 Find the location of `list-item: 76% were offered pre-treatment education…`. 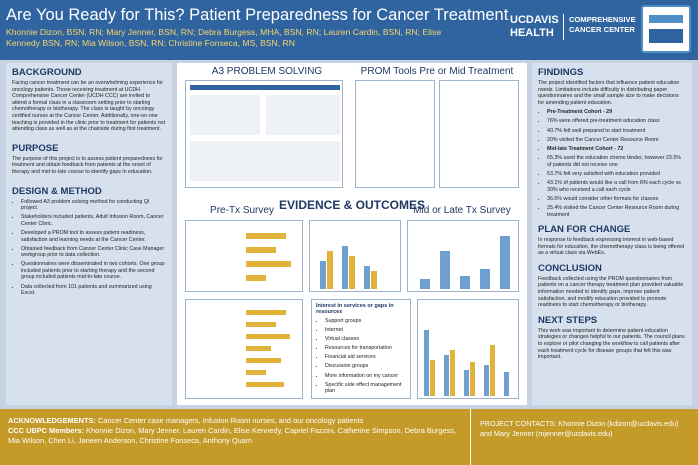

list-item: 76% were offered pre-treatment education… is located at coordinates (616, 121).